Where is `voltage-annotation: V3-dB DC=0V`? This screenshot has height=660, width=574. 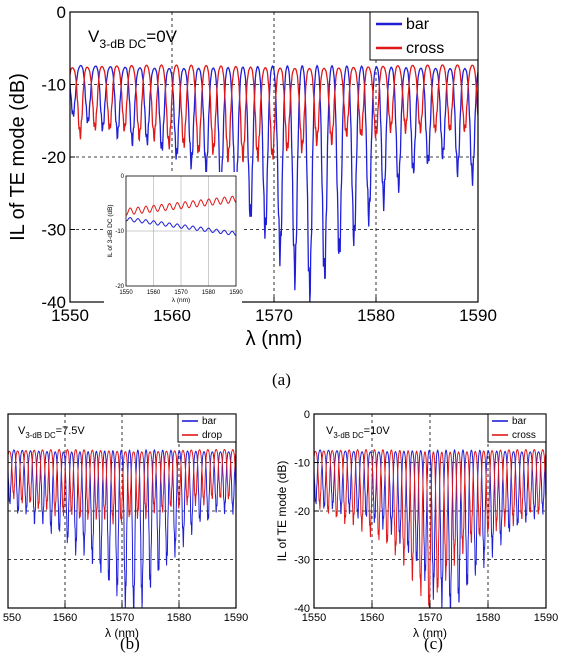
voltage-annotation: V3-dB DC=0V is located at coordinates (133, 39).